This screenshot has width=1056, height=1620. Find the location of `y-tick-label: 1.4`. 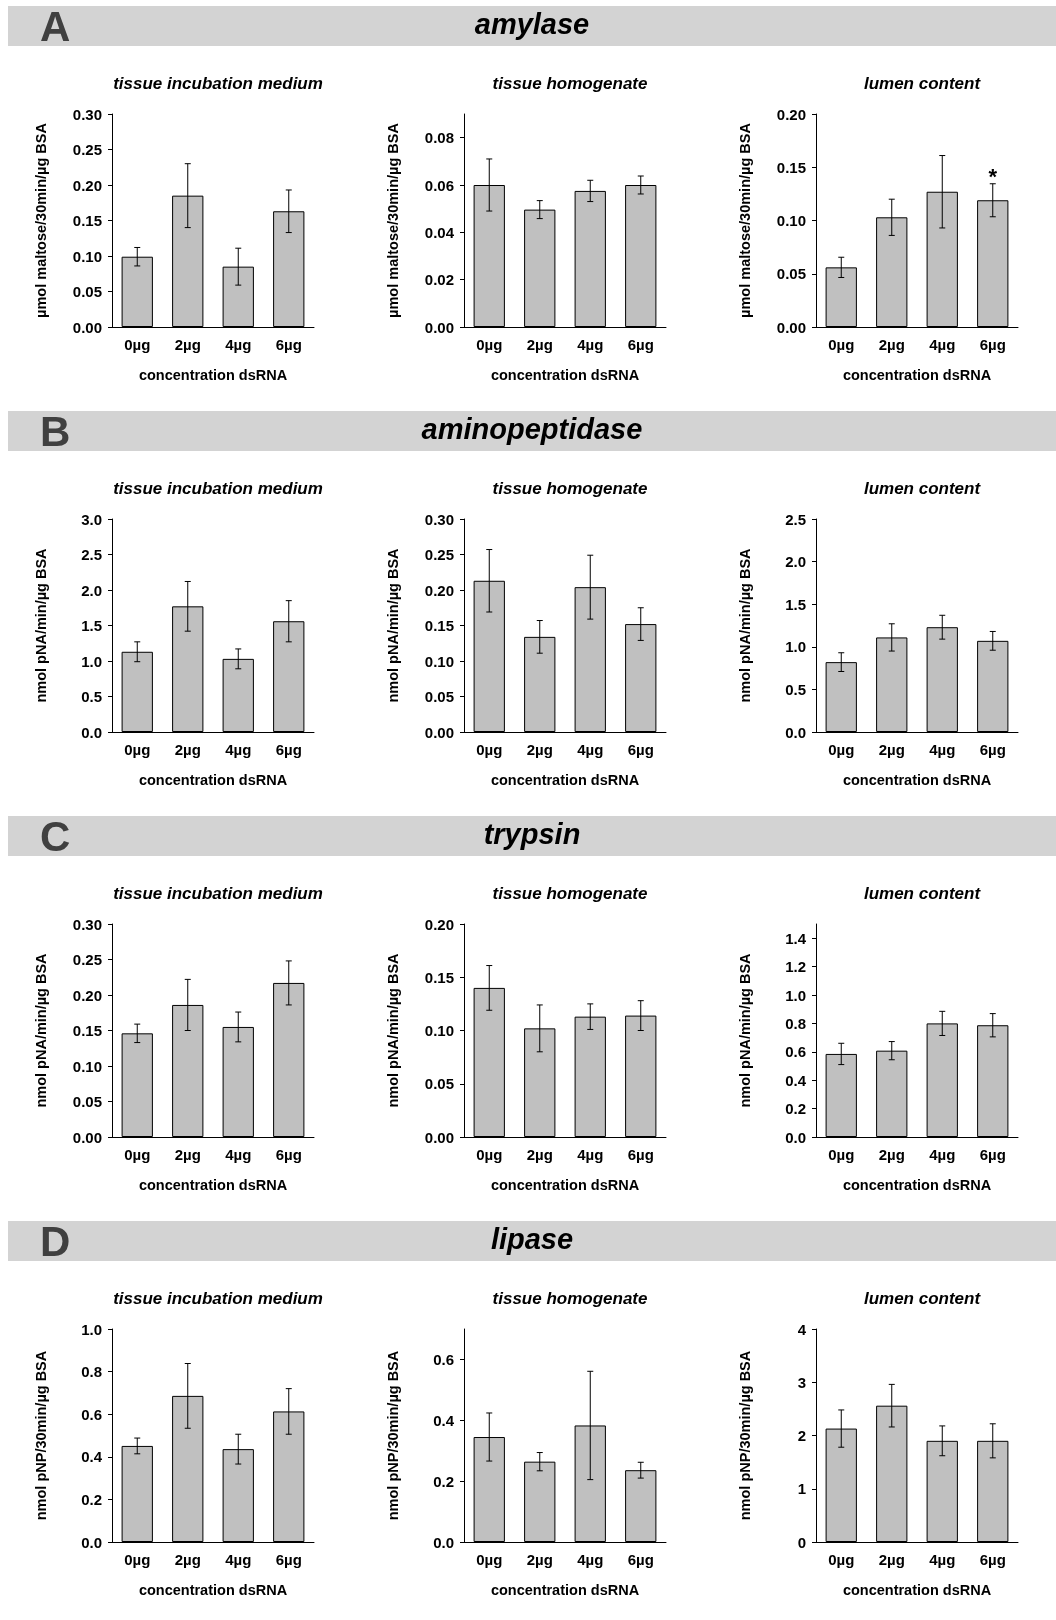

y-tick-label: 1.4 is located at coordinates (796, 938).